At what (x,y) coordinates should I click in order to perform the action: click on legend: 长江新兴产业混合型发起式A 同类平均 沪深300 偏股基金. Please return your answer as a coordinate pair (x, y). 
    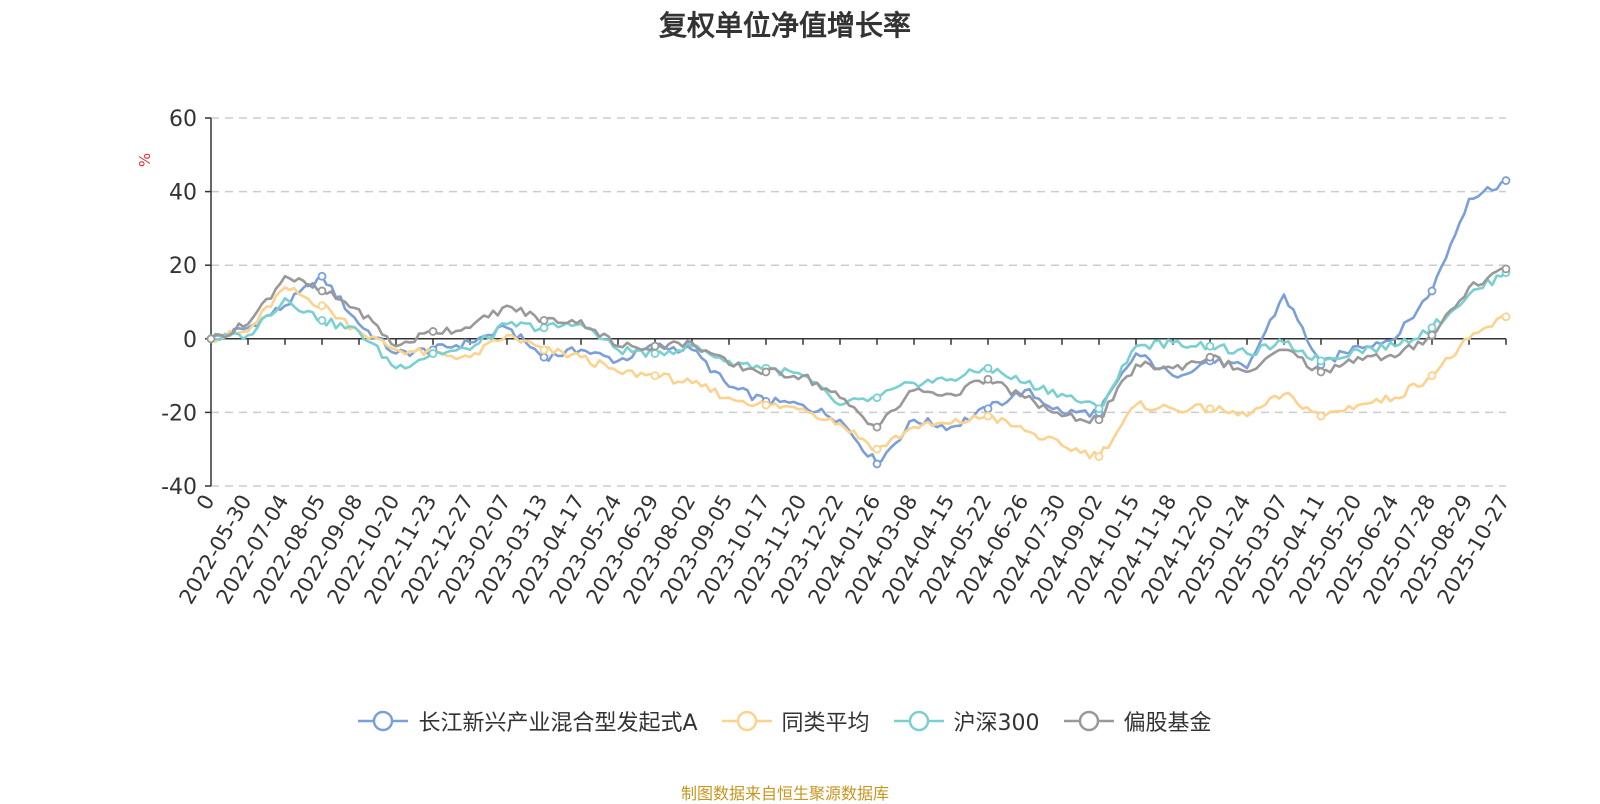
    Looking at the image, I should click on (785, 721).